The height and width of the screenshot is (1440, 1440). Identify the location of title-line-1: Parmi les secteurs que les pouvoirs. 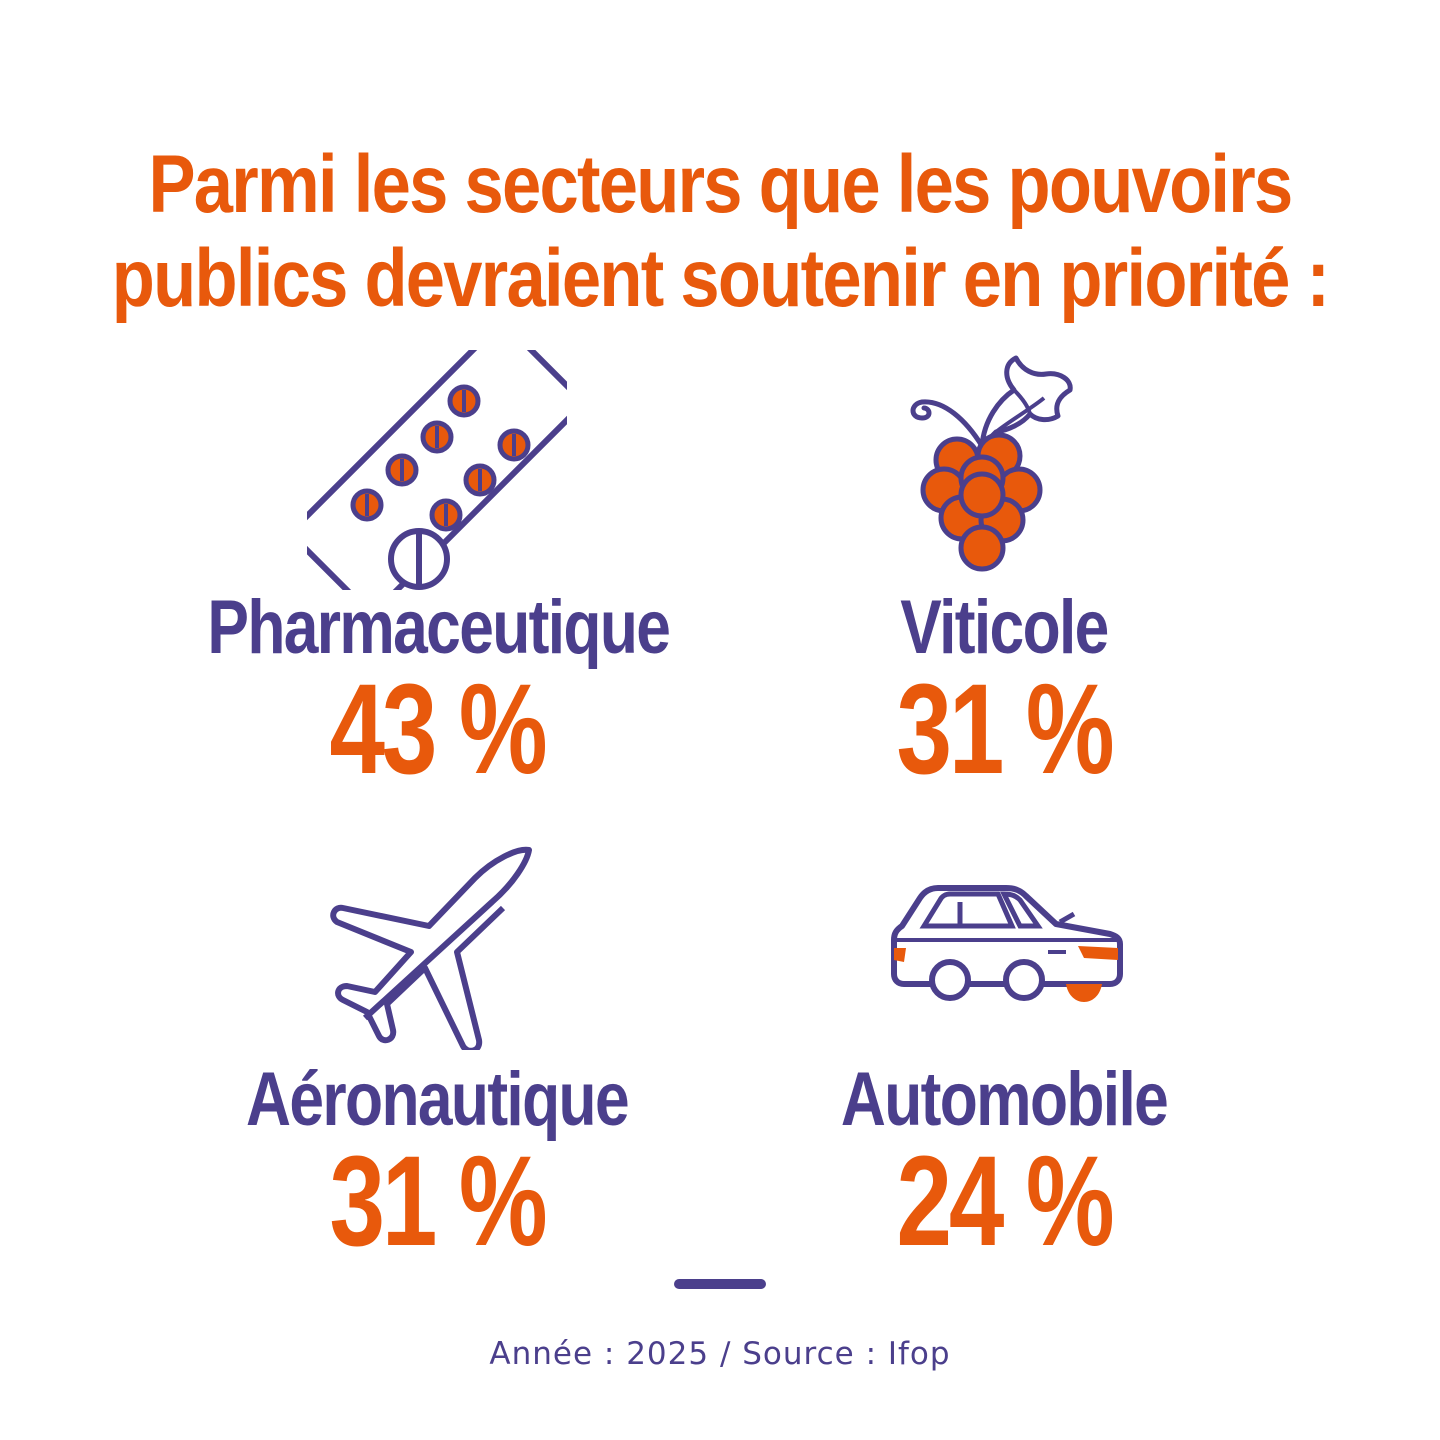
(720, 184).